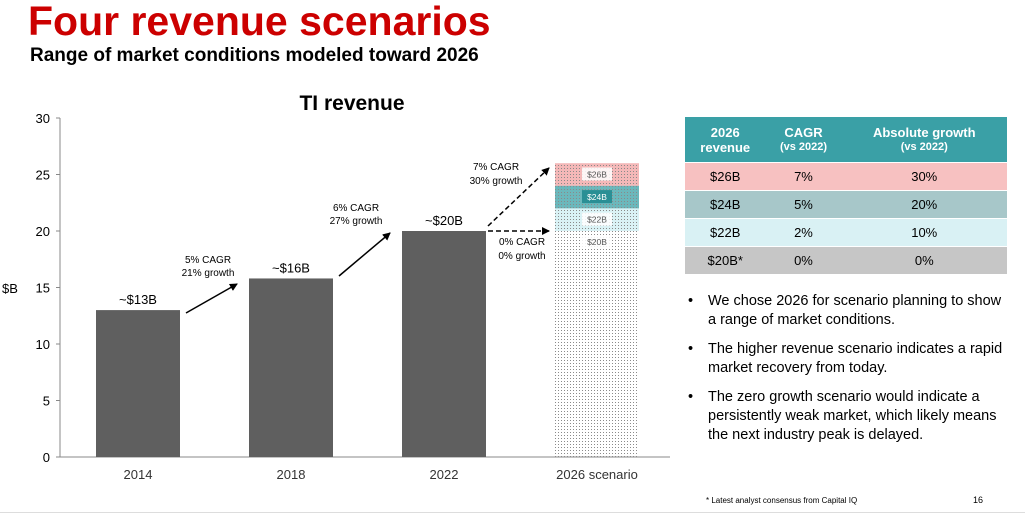 The width and height of the screenshot is (1025, 514). What do you see at coordinates (351, 103) in the screenshot?
I see `chart-title: TI revenue` at bounding box center [351, 103].